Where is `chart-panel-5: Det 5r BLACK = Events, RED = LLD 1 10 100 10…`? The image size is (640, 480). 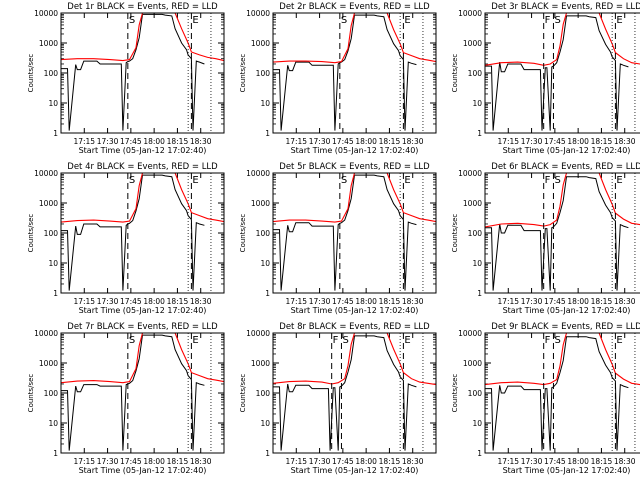 chart-panel-5: Det 5r BLACK = Events, RED = LLD 1 10 100 10… is located at coordinates (338, 238).